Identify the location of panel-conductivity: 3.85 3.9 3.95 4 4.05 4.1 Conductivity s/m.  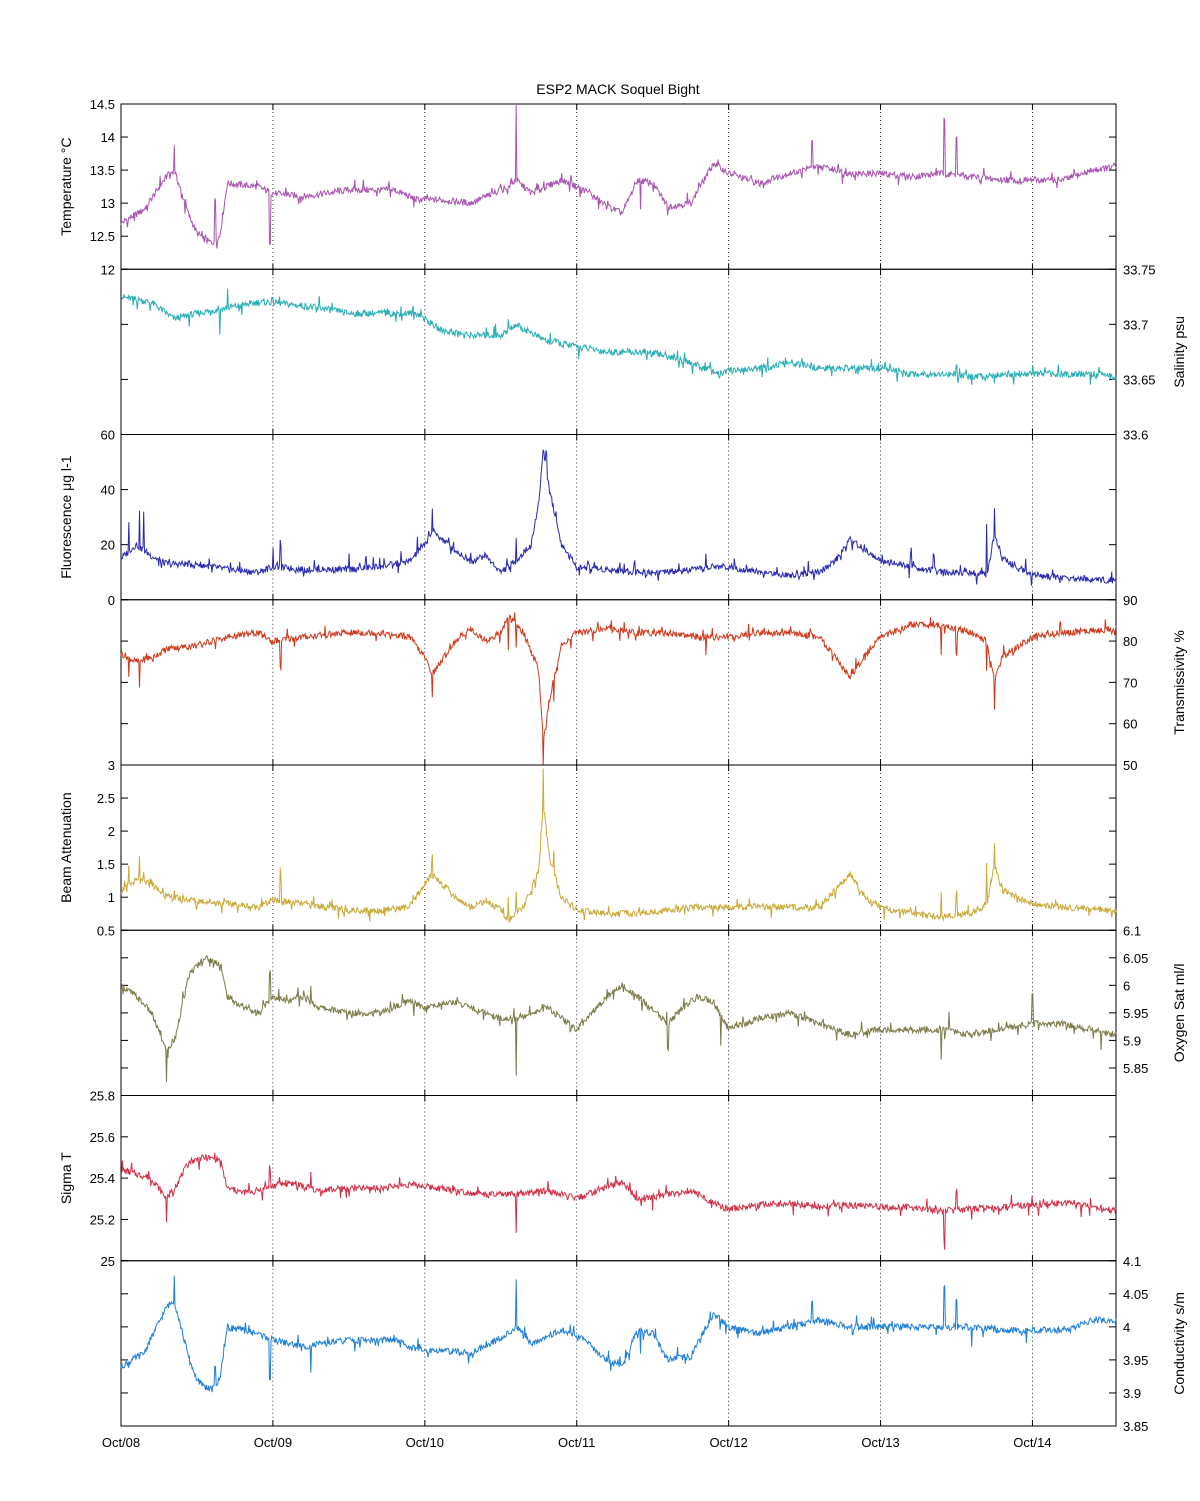
(653, 1344).